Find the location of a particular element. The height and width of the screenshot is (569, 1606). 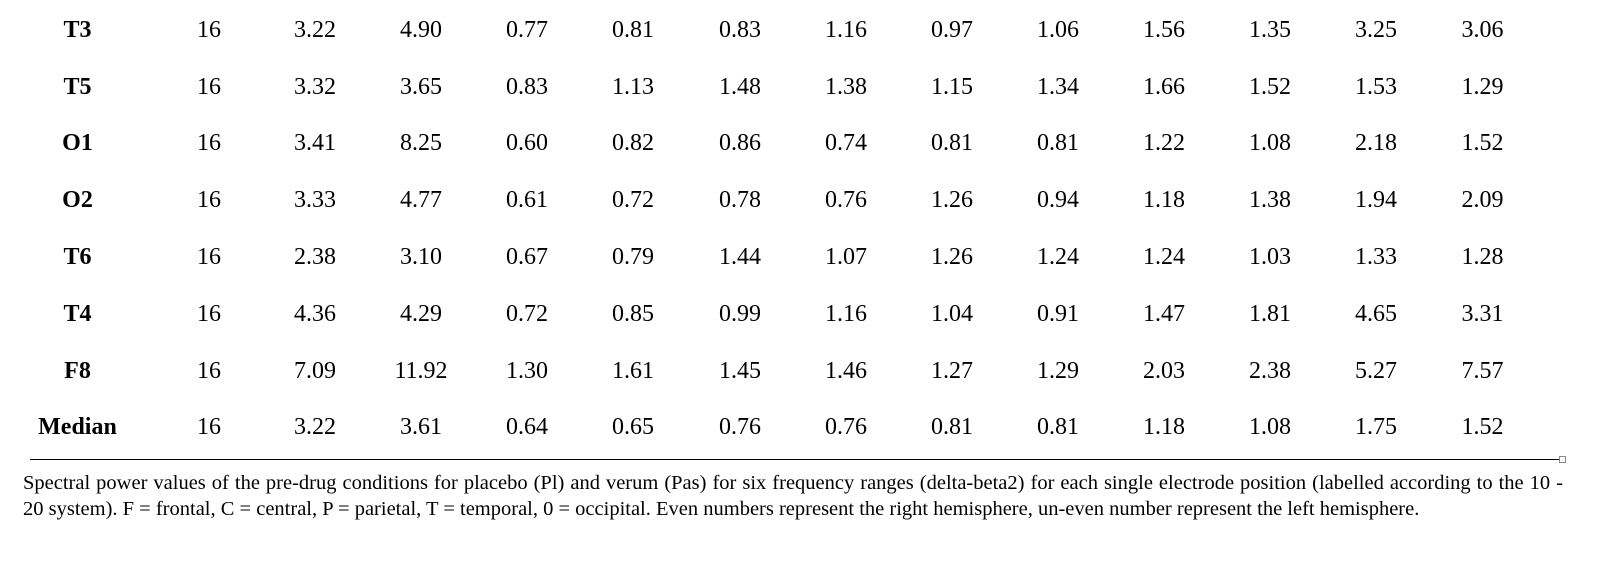

table-cell: 8.25 is located at coordinates (421, 143).